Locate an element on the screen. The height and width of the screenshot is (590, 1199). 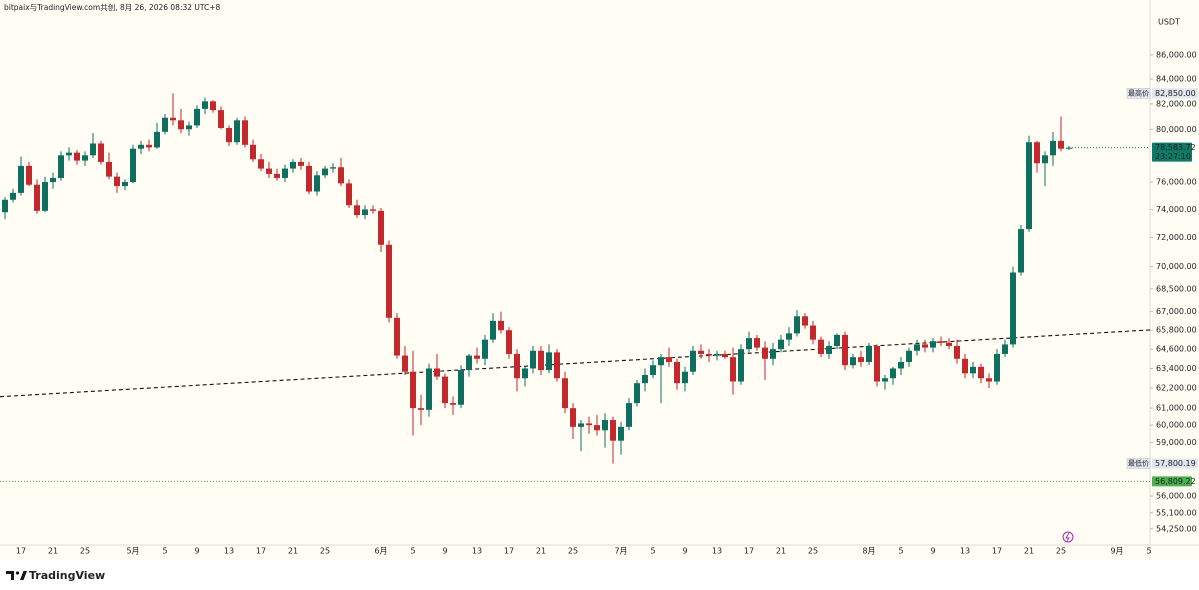
brand-logo is located at coordinates (16, 575).